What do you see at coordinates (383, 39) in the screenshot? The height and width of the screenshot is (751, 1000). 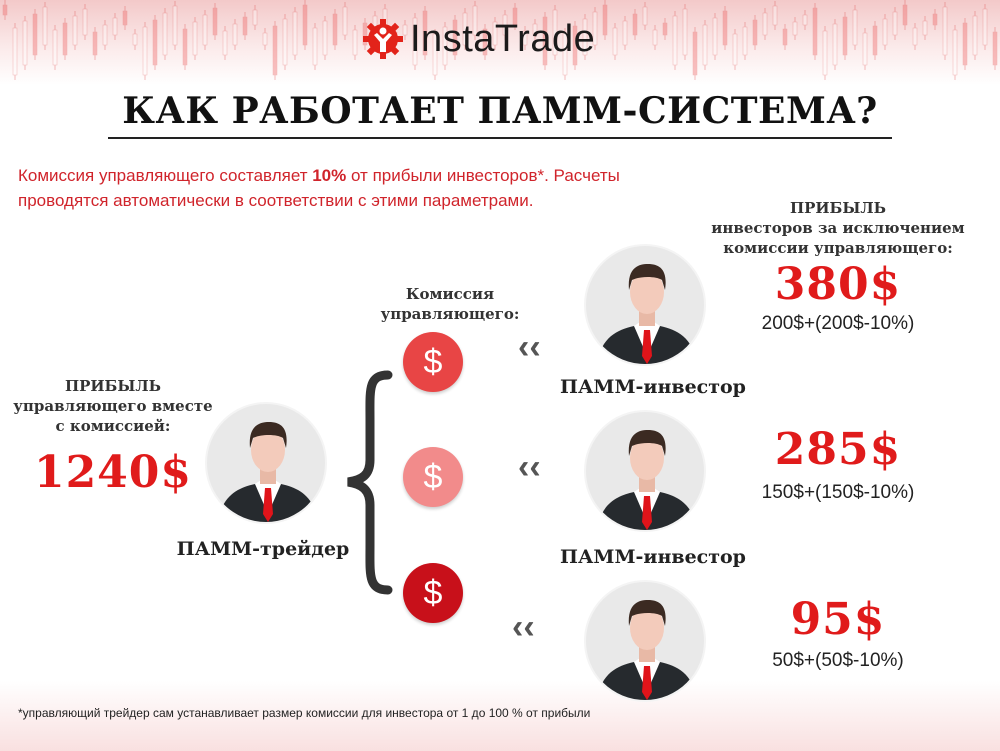 I see `gear-logo-icon` at bounding box center [383, 39].